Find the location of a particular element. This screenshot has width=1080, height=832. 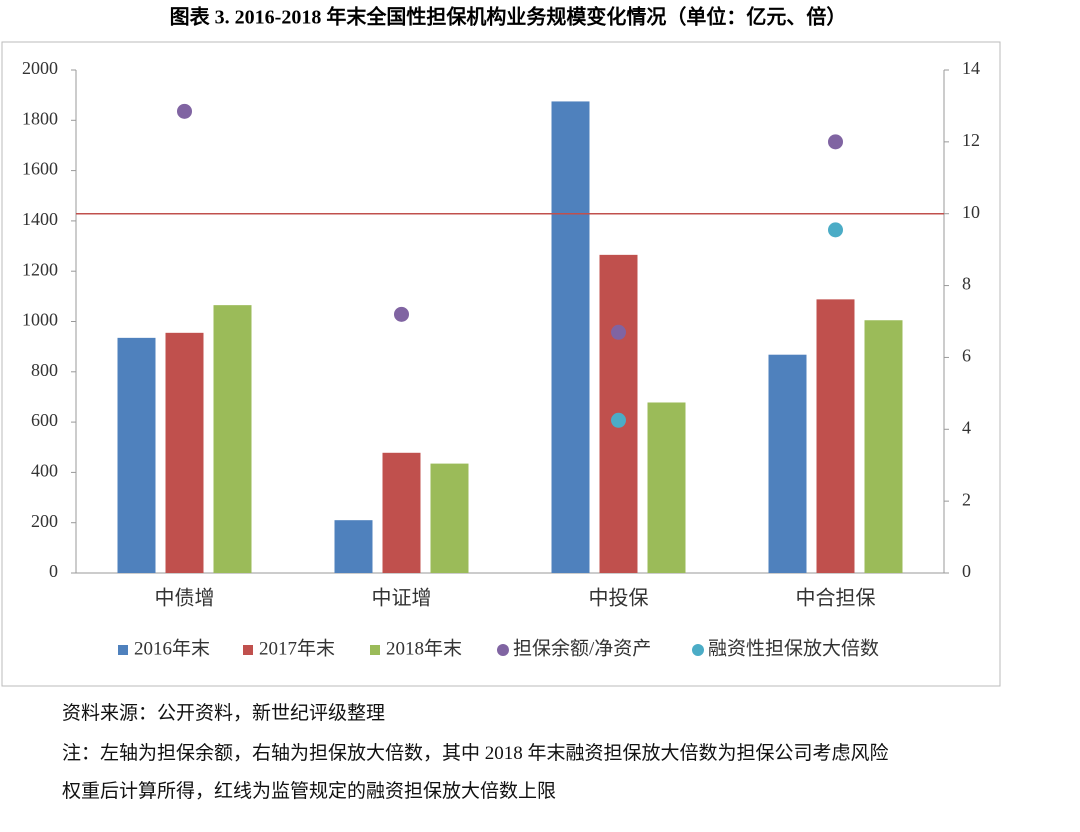

y2-tick-label: 0 is located at coordinates (966, 571).